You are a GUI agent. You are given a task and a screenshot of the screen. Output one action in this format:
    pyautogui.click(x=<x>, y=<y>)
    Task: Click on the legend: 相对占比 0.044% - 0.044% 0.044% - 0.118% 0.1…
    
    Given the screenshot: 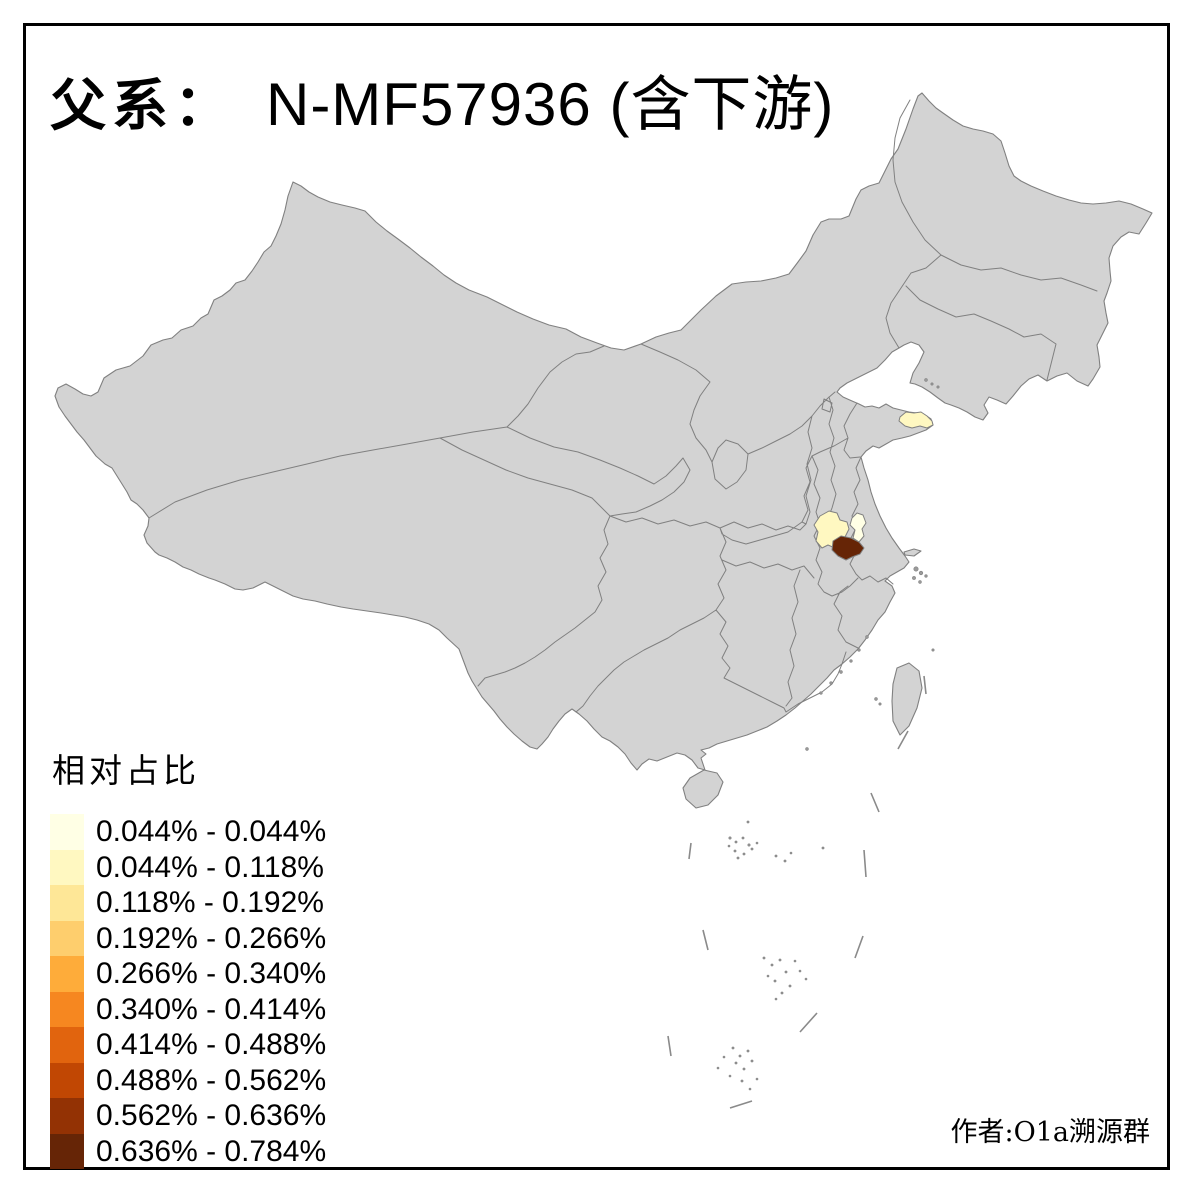 What is the action you would take?
    pyautogui.click(x=188, y=956)
    